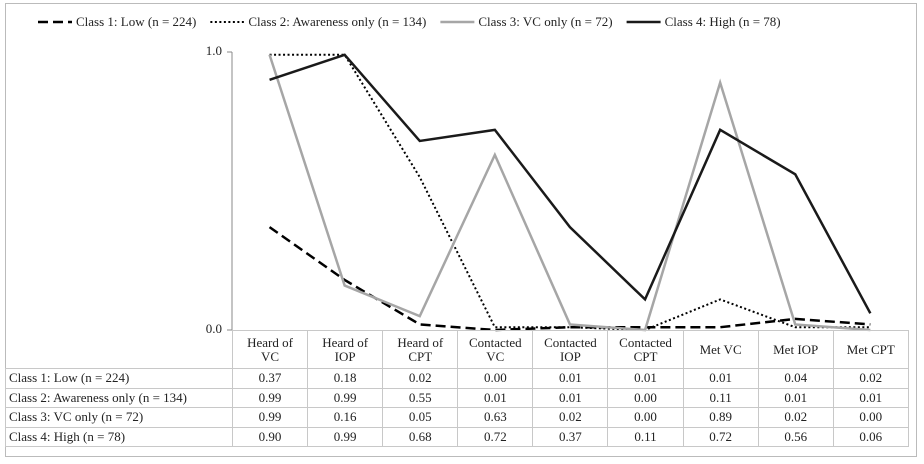 The height and width of the screenshot is (464, 924). I want to click on category-label: Met IOP, so click(795, 349).